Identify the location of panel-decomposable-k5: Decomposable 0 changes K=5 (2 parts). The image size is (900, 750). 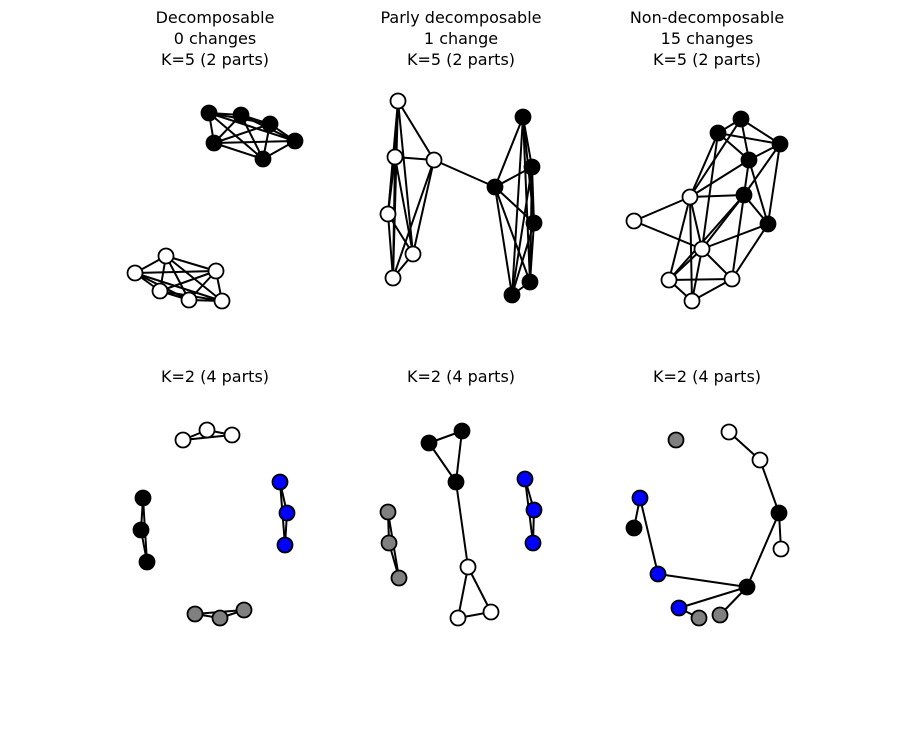
(215, 159).